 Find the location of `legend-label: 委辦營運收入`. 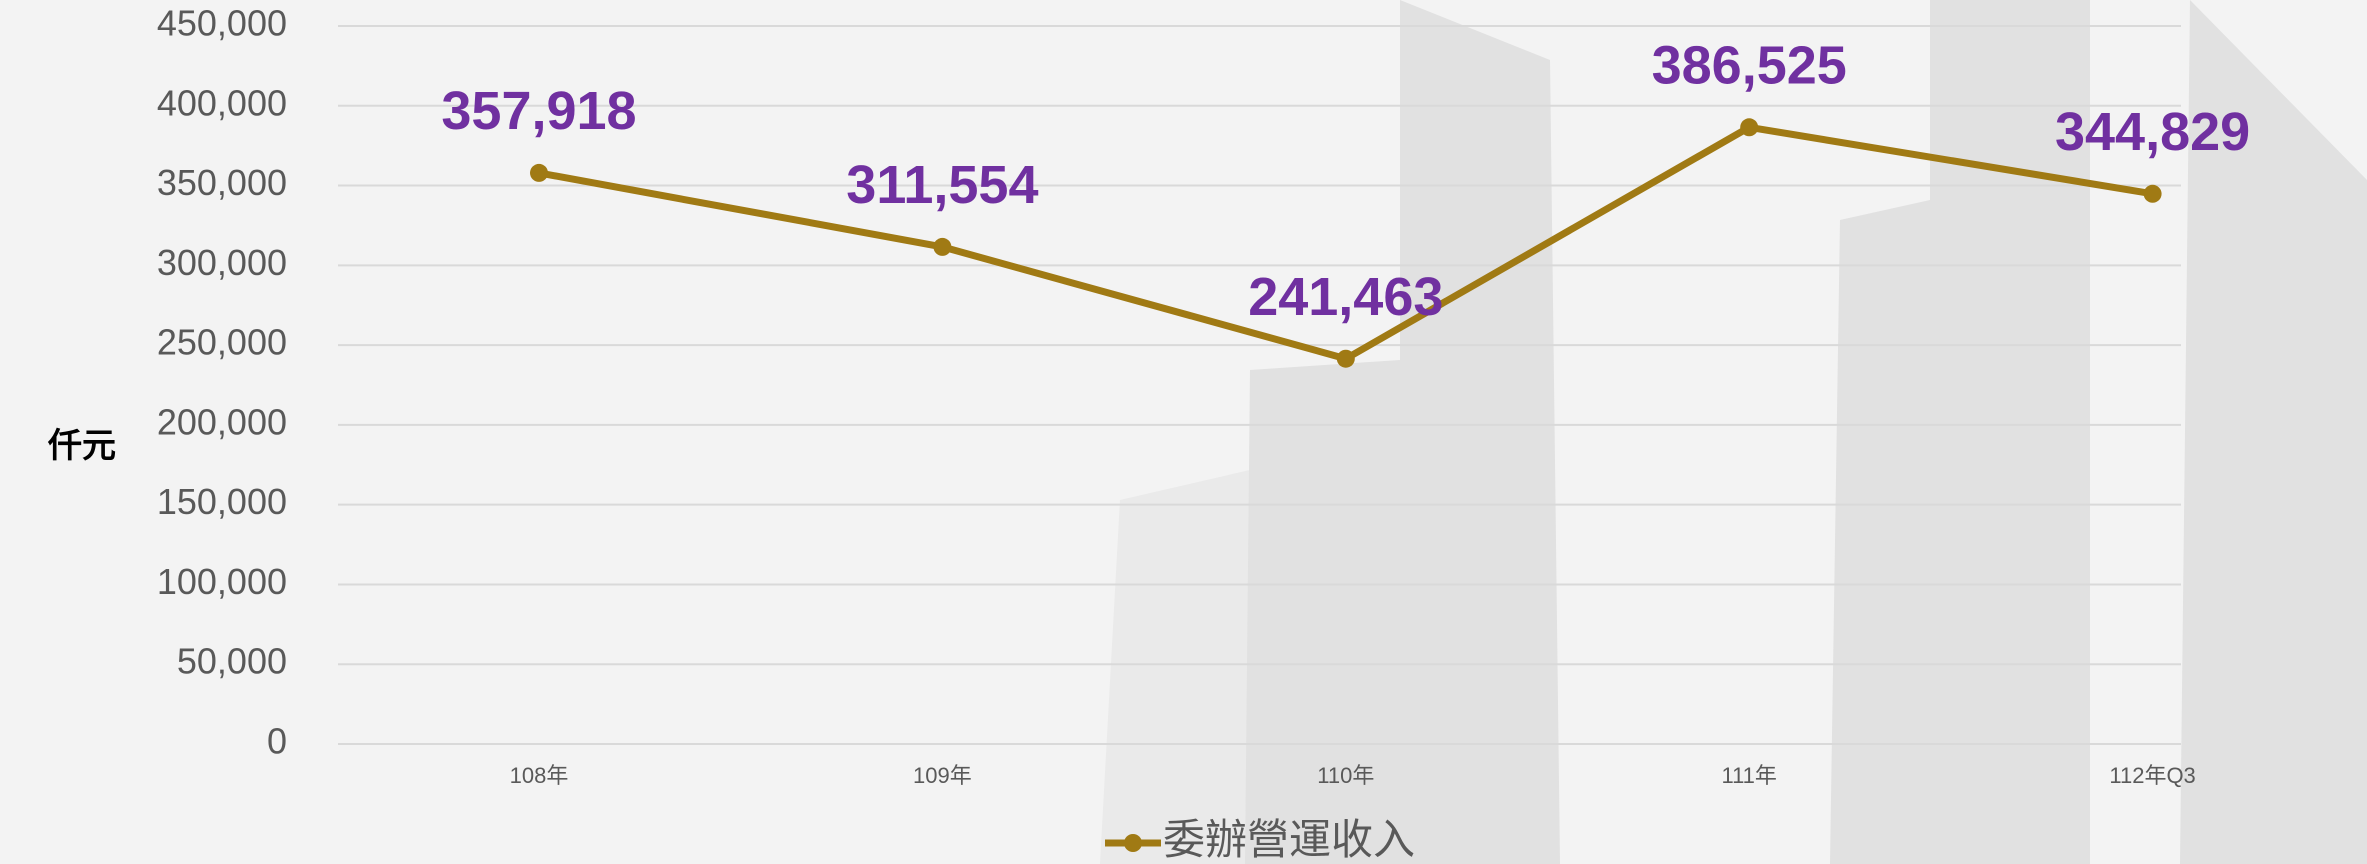

legend-label: 委辦營運收入 is located at coordinates (1289, 839).